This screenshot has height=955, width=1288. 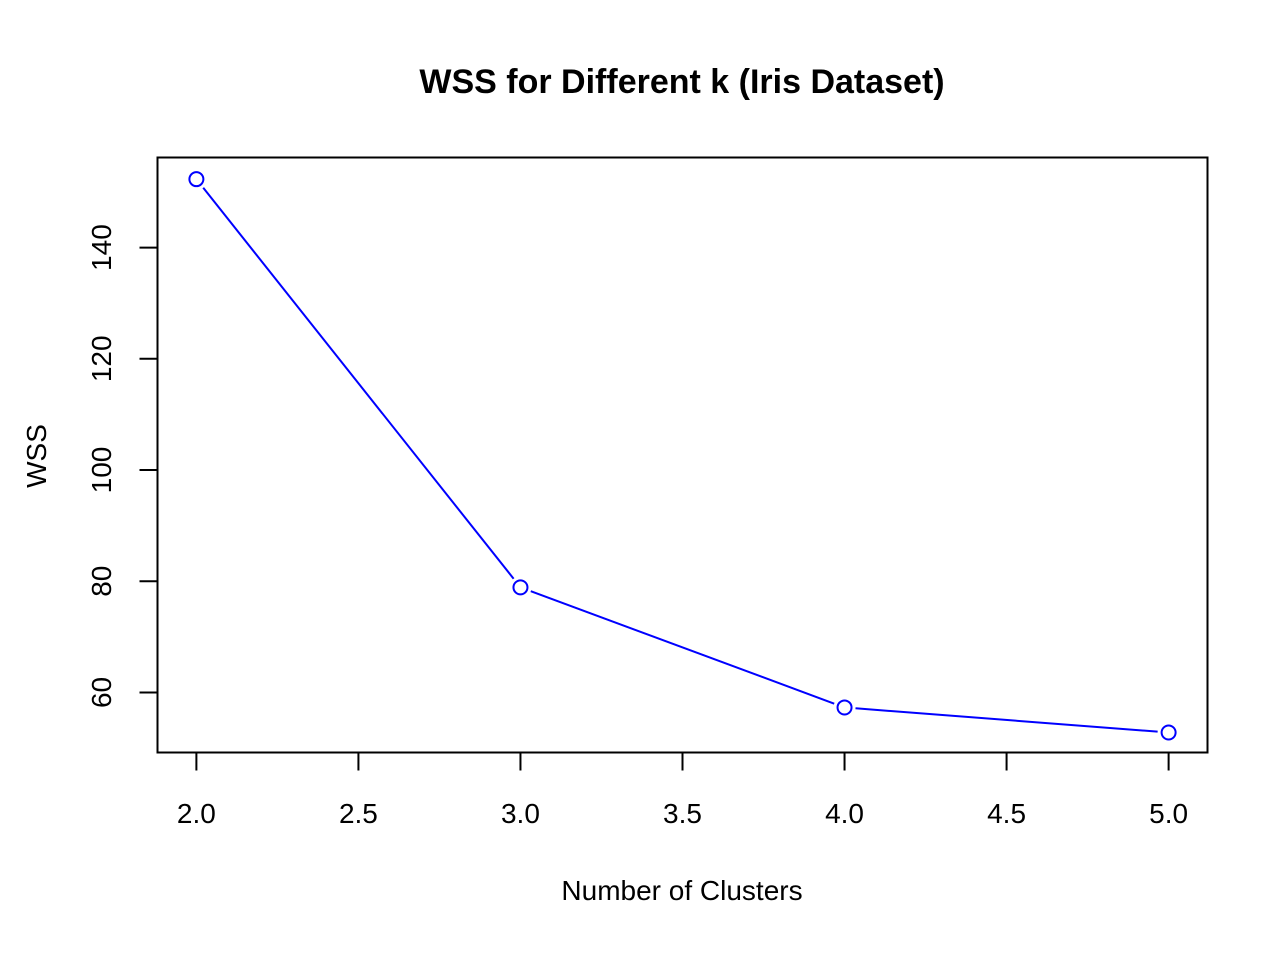 I want to click on x-axis: 2.0 2.5 3.0 3.5 4.0 4.5 5.0, so click(x=682, y=790).